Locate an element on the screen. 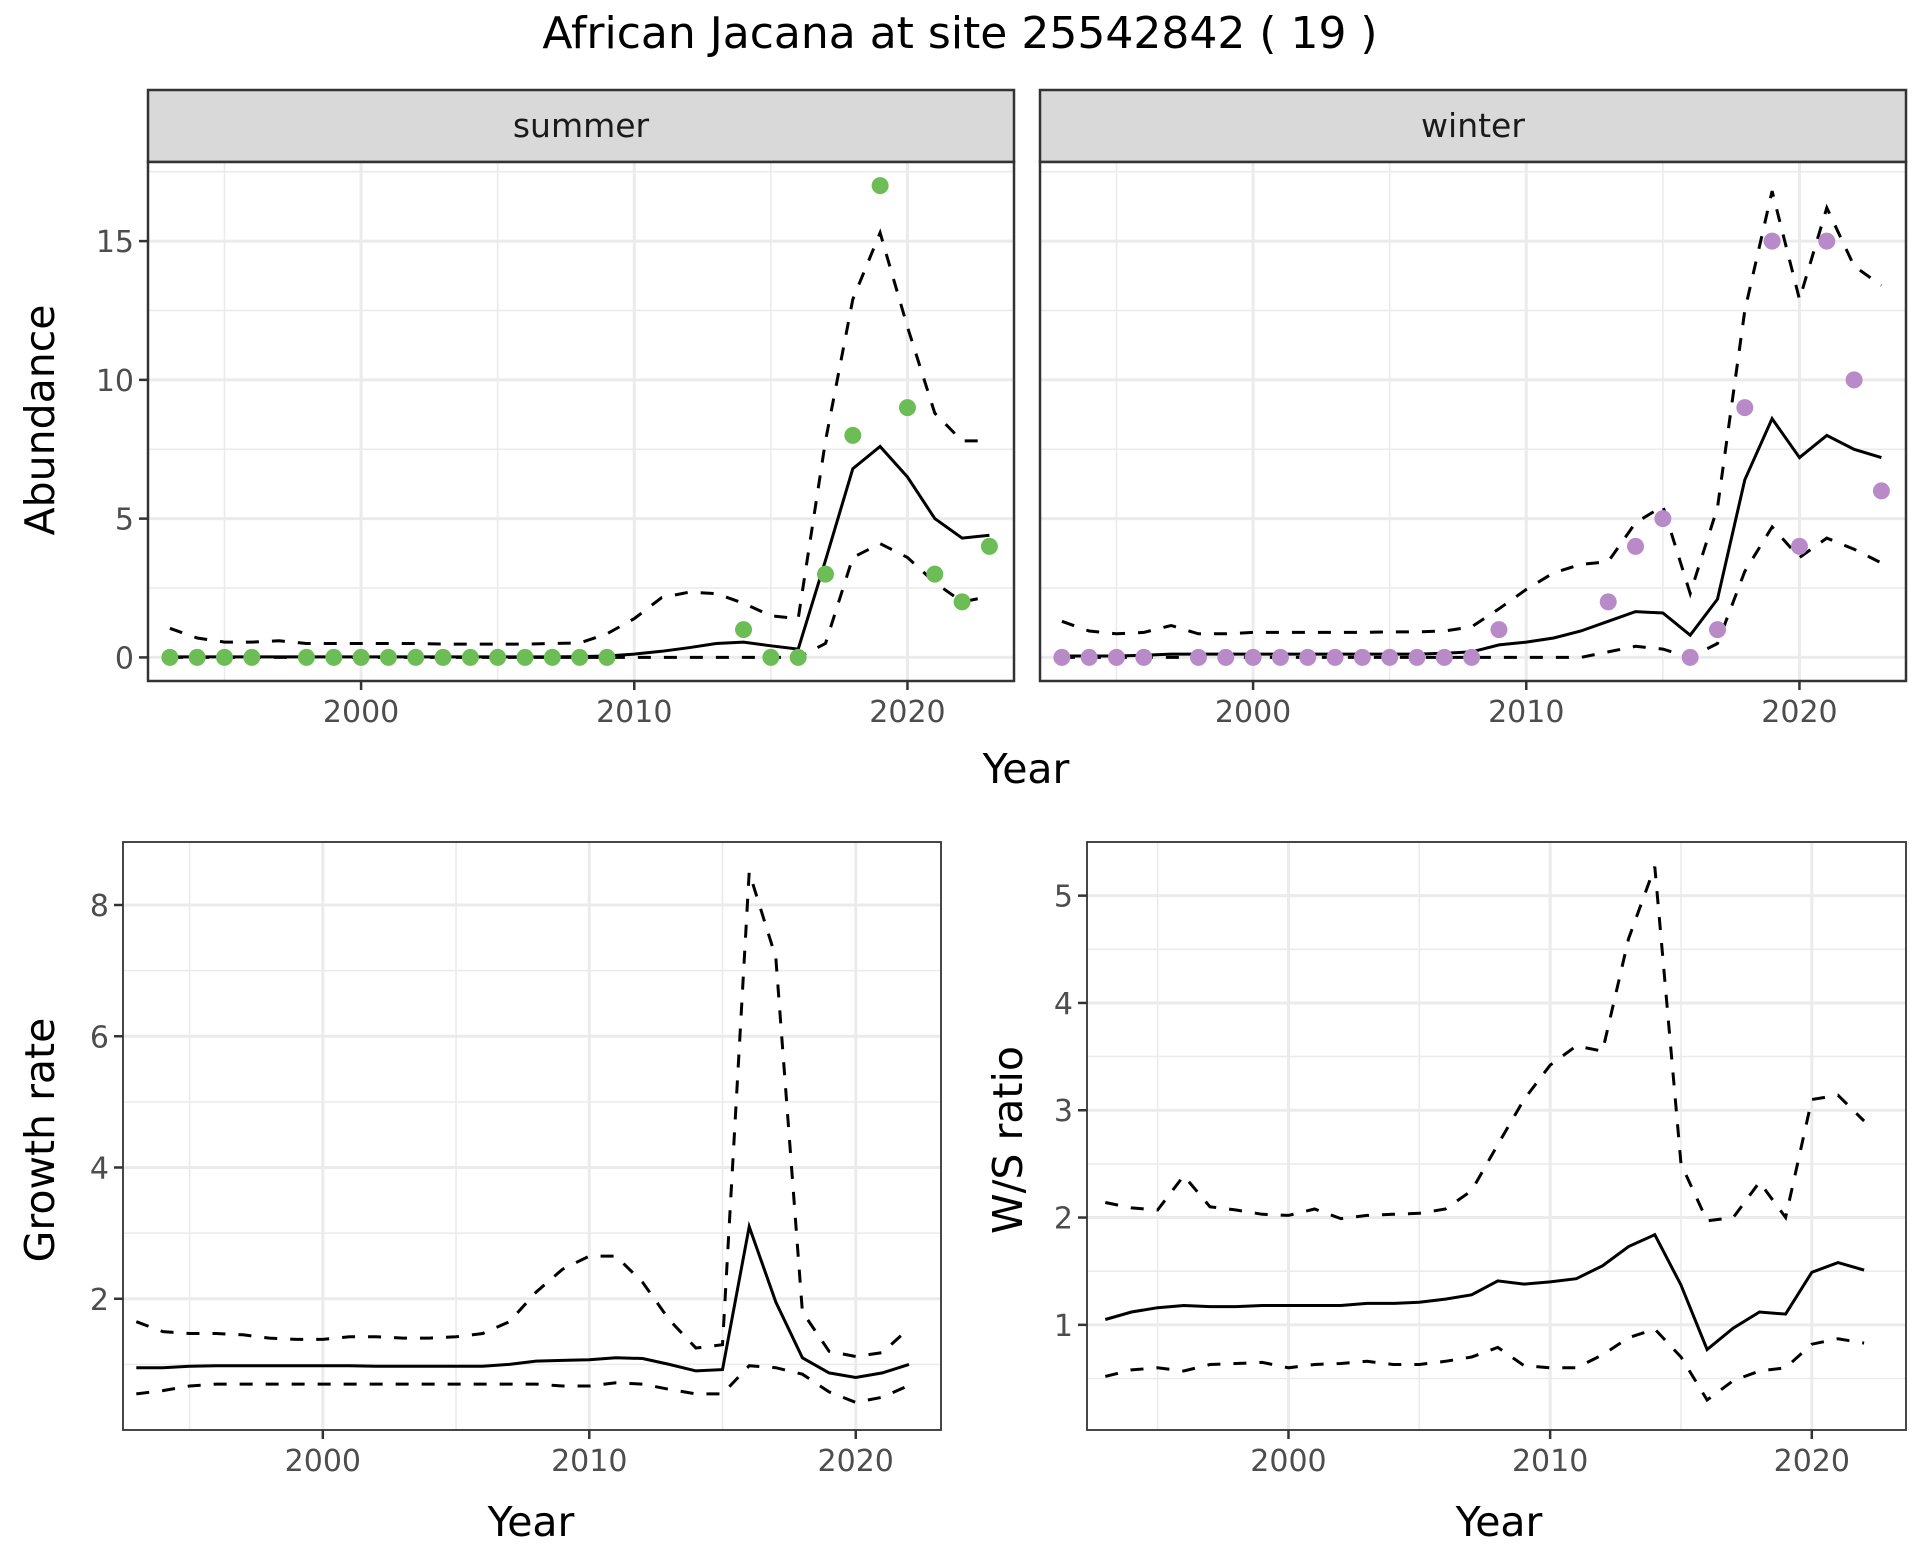 Image resolution: width=1920 pixels, height=1560 pixels. growth-y-axis-title: Growth rate is located at coordinates (40, 1140).